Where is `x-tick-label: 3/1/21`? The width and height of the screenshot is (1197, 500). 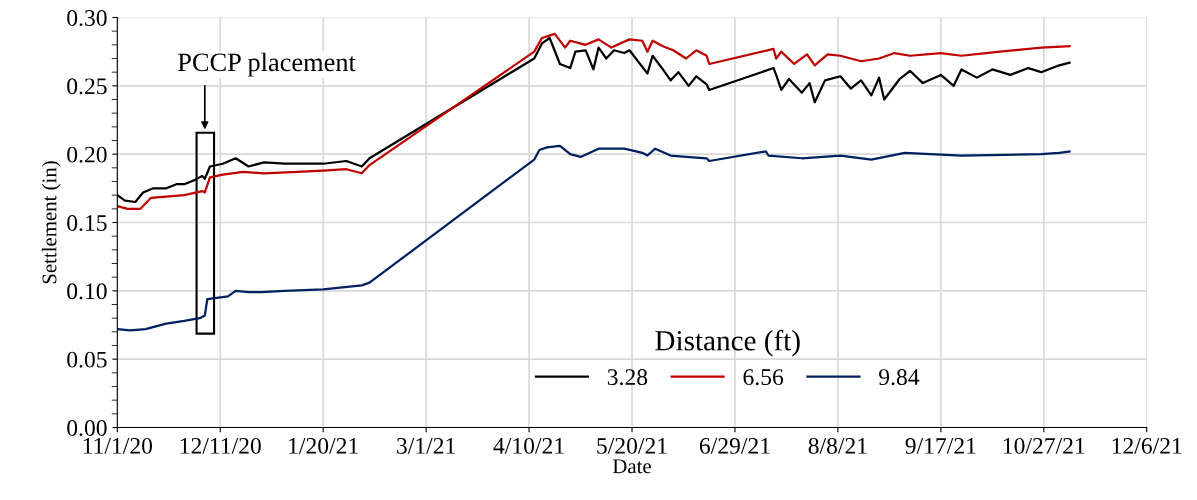 x-tick-label: 3/1/21 is located at coordinates (426, 445).